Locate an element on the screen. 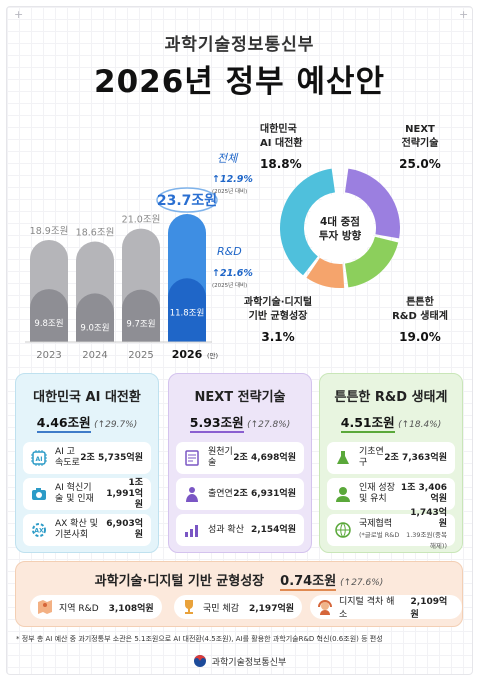  panel-amount-value: 4.51조원 is located at coordinates (367, 424).